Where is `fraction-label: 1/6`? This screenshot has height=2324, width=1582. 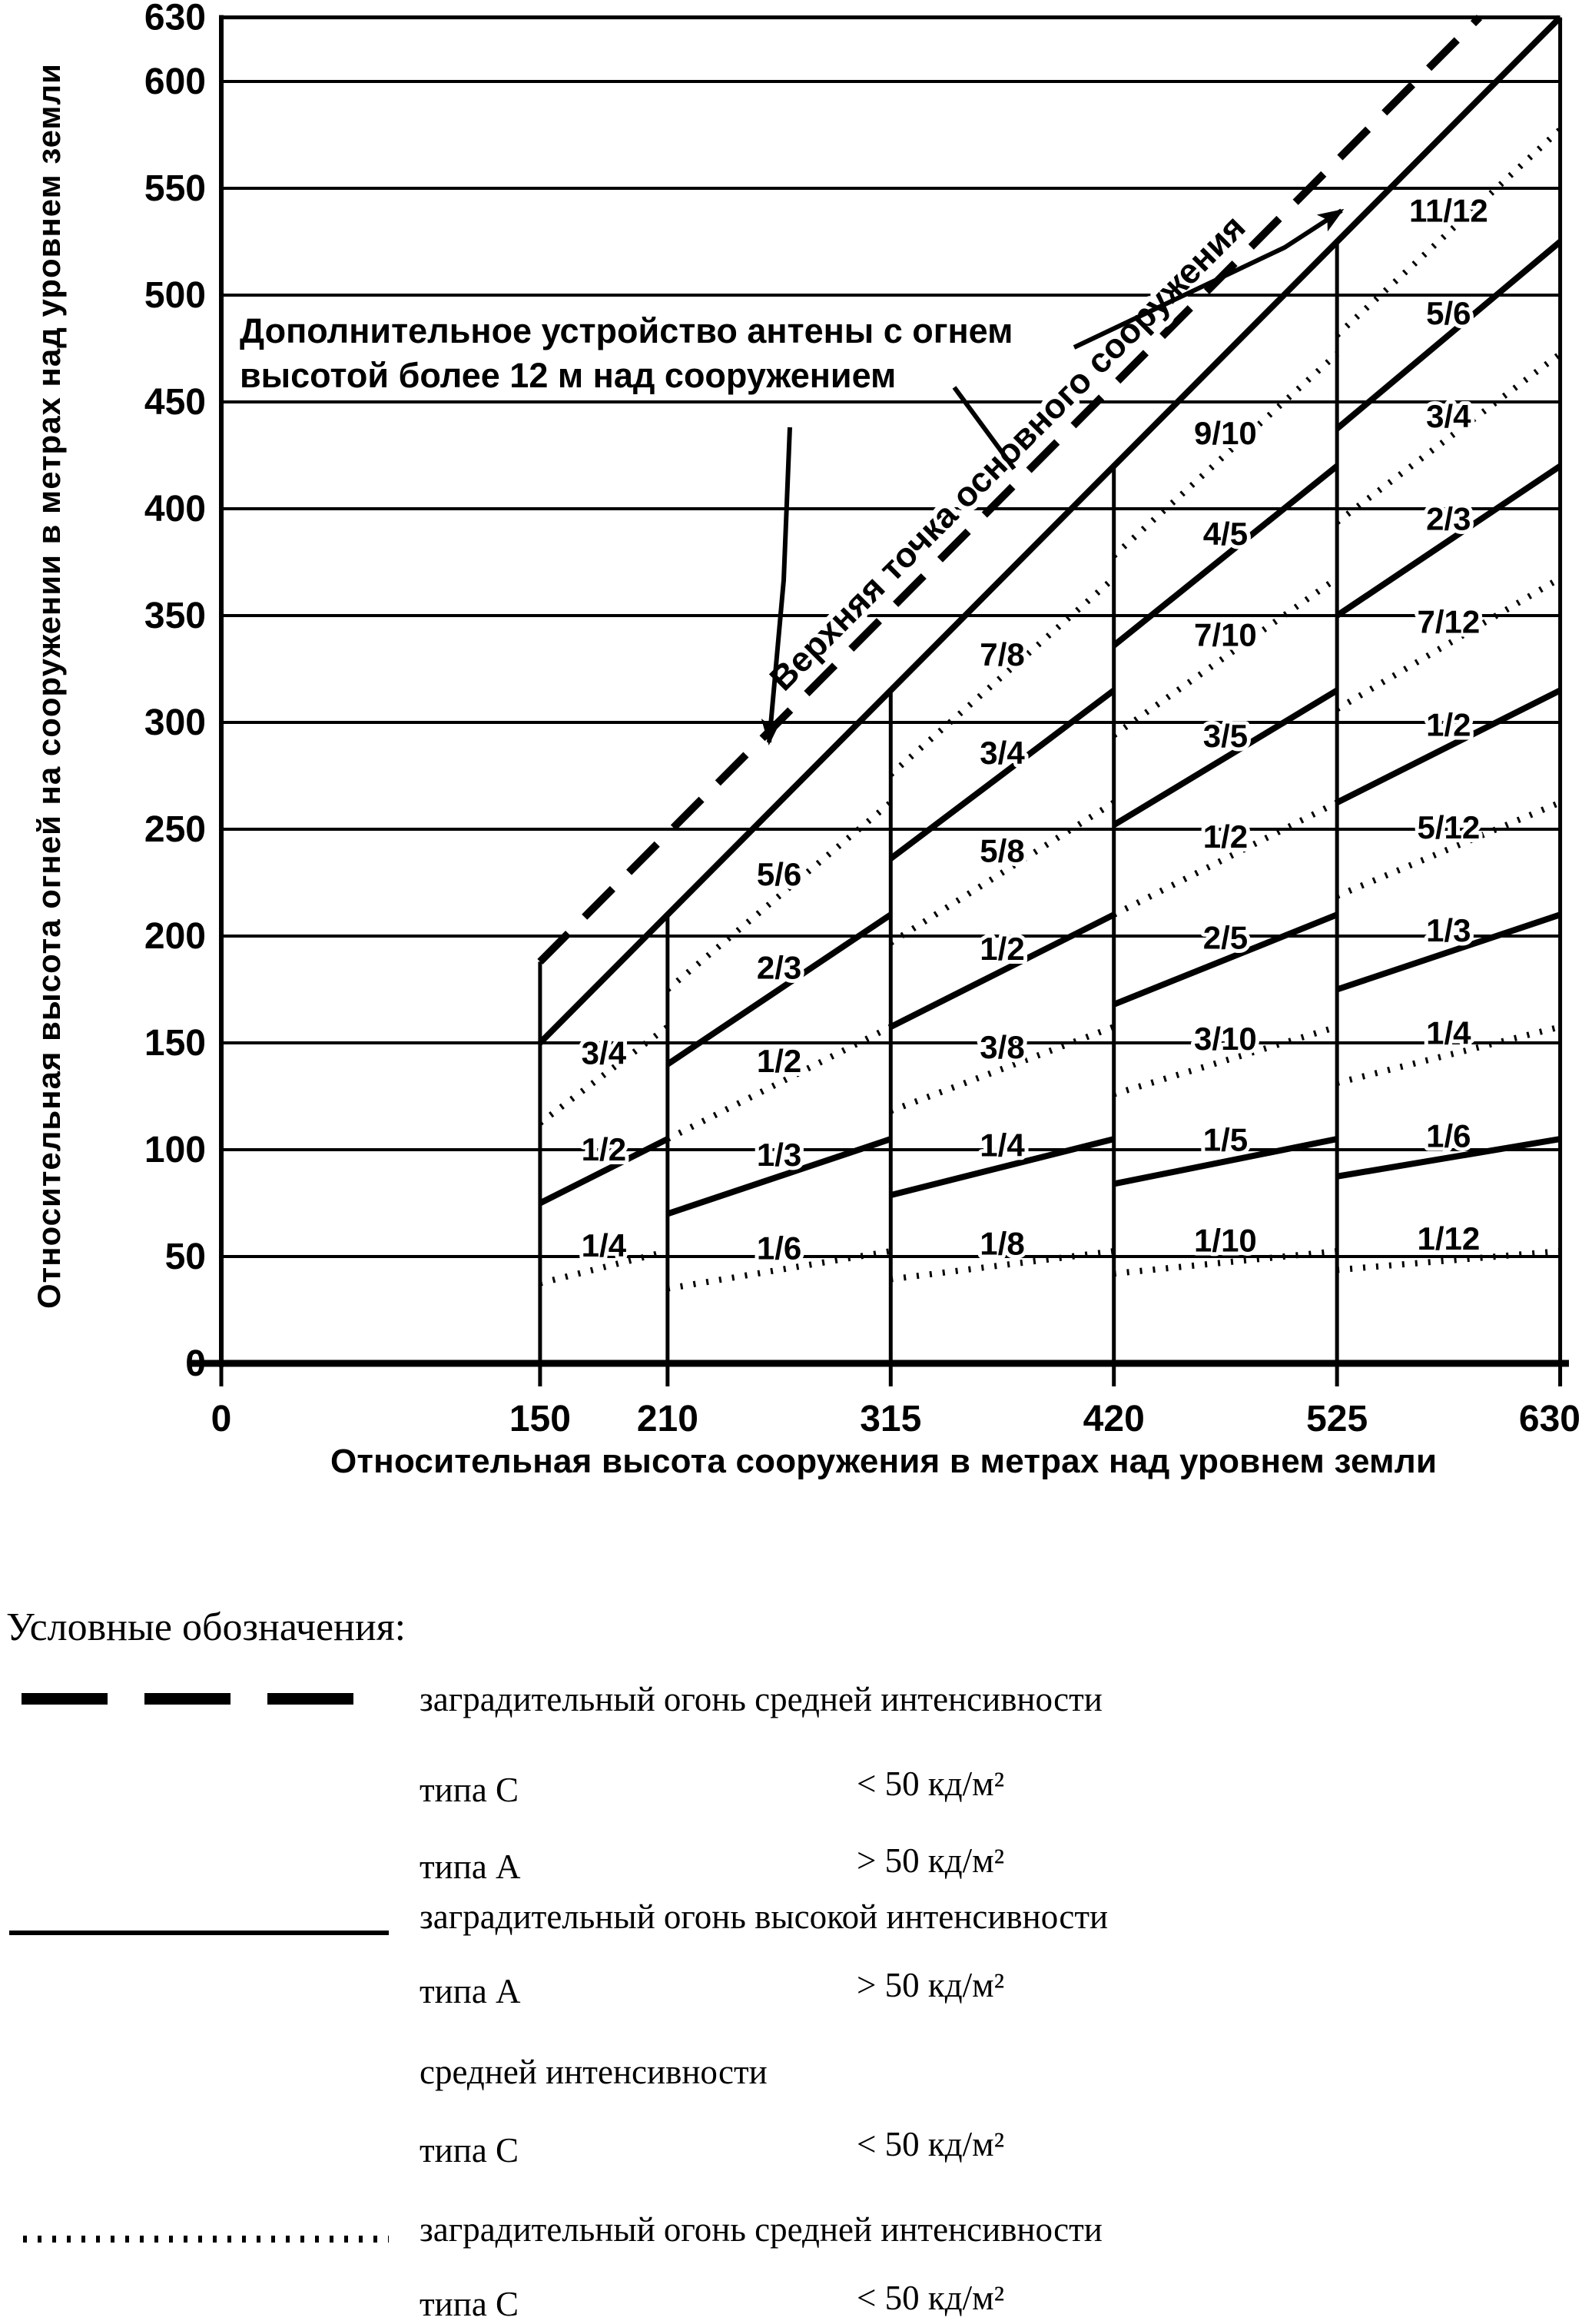 fraction-label: 1/6 is located at coordinates (779, 1248).